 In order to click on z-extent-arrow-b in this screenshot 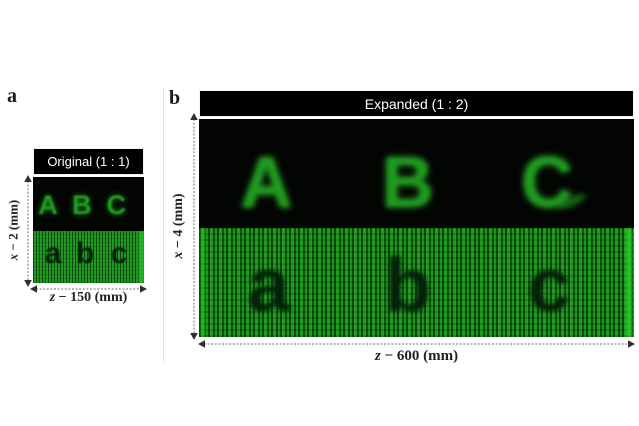, I will do `click(416, 344)`.